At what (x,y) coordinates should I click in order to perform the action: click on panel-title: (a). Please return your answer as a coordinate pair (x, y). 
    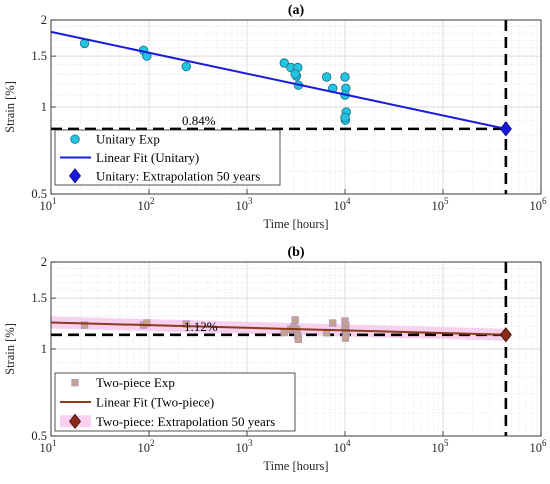
    Looking at the image, I should click on (296, 10).